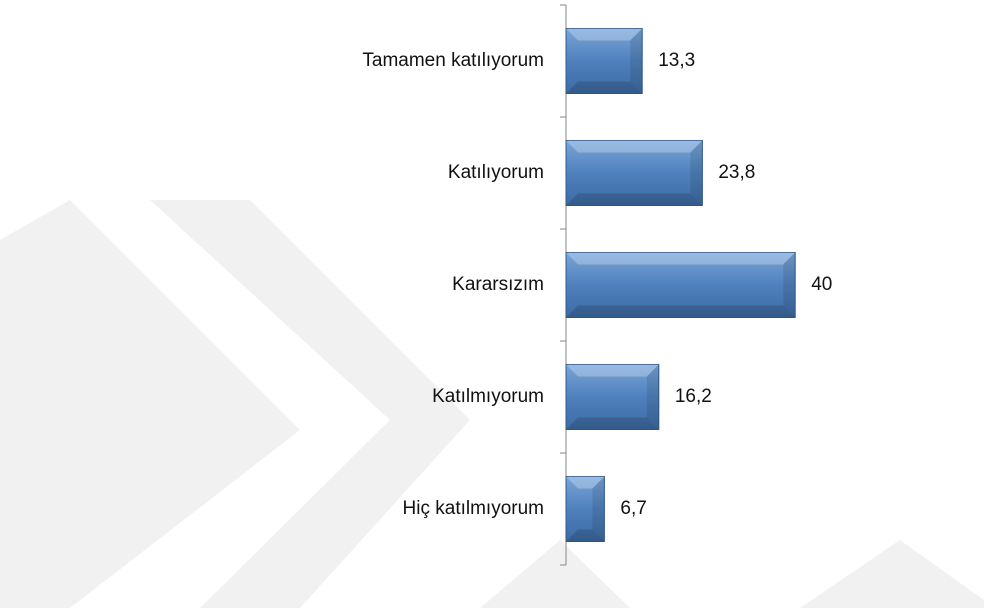 Image resolution: width=984 pixels, height=608 pixels. I want to click on value-label: 13,3, so click(676, 60).